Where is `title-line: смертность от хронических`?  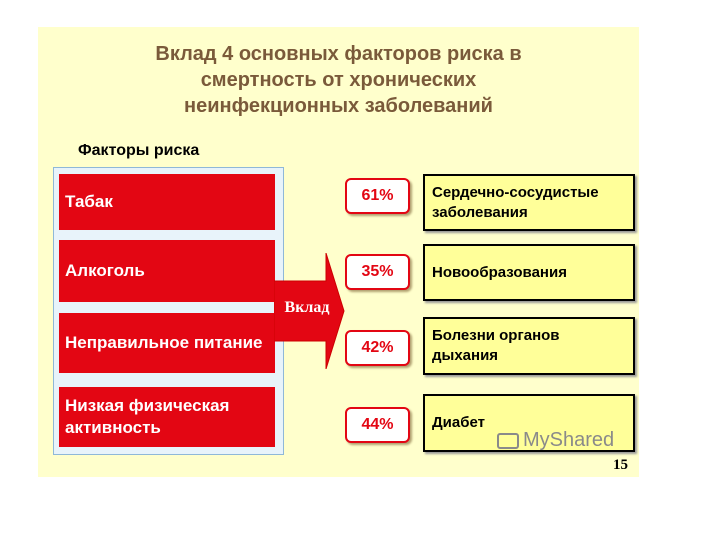 title-line: смертность от хронических is located at coordinates (338, 80).